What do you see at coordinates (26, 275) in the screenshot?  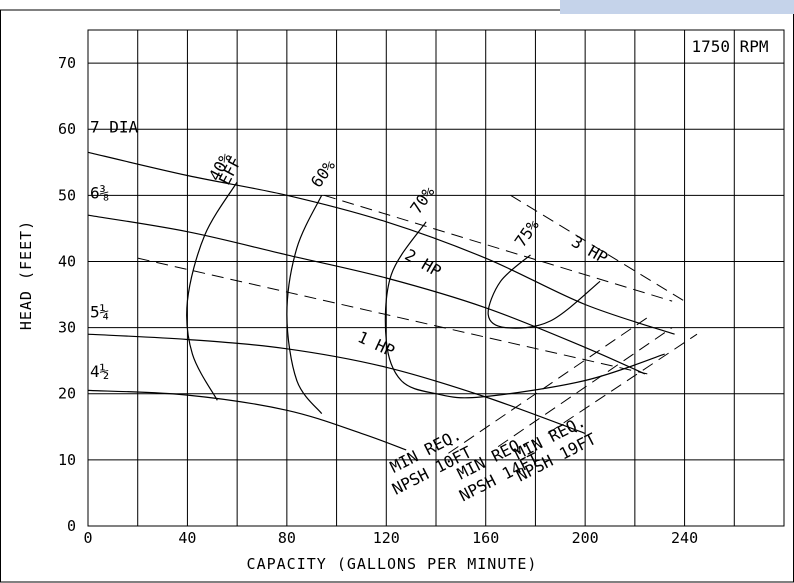 I see `y-axis-label: HEAD (FEET)` at bounding box center [26, 275].